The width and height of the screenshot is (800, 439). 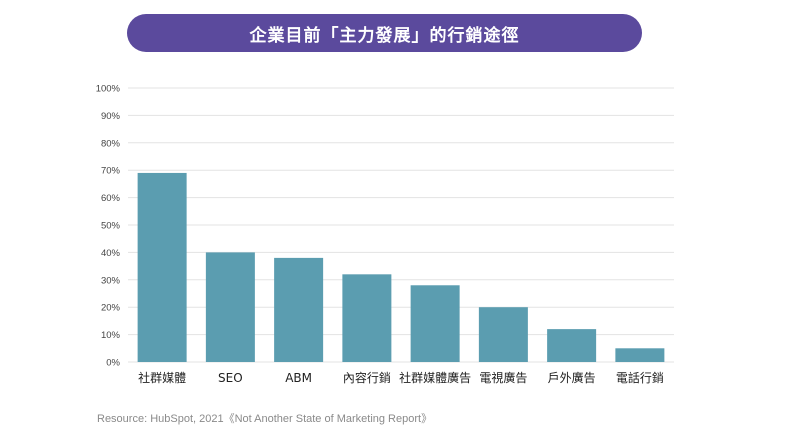 I want to click on x-tick-label: 戶外廣告, so click(x=572, y=378).